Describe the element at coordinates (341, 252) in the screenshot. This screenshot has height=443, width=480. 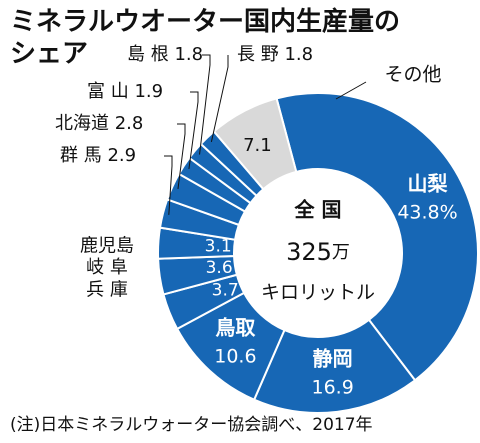
I see `center-total-unit: 万` at that location.